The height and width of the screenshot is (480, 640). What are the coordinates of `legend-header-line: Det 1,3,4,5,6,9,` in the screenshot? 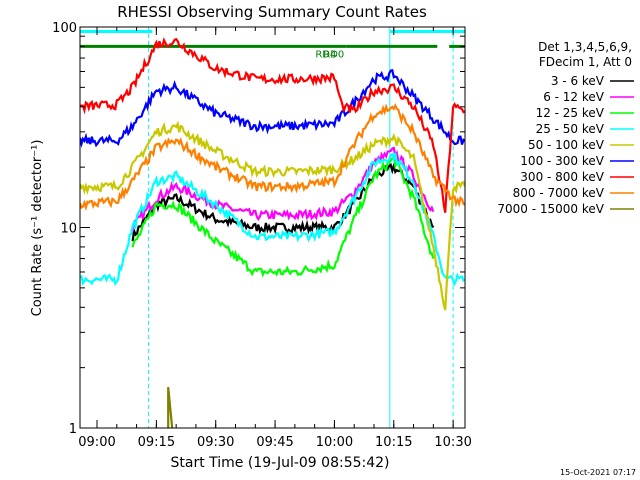 It's located at (585, 47).